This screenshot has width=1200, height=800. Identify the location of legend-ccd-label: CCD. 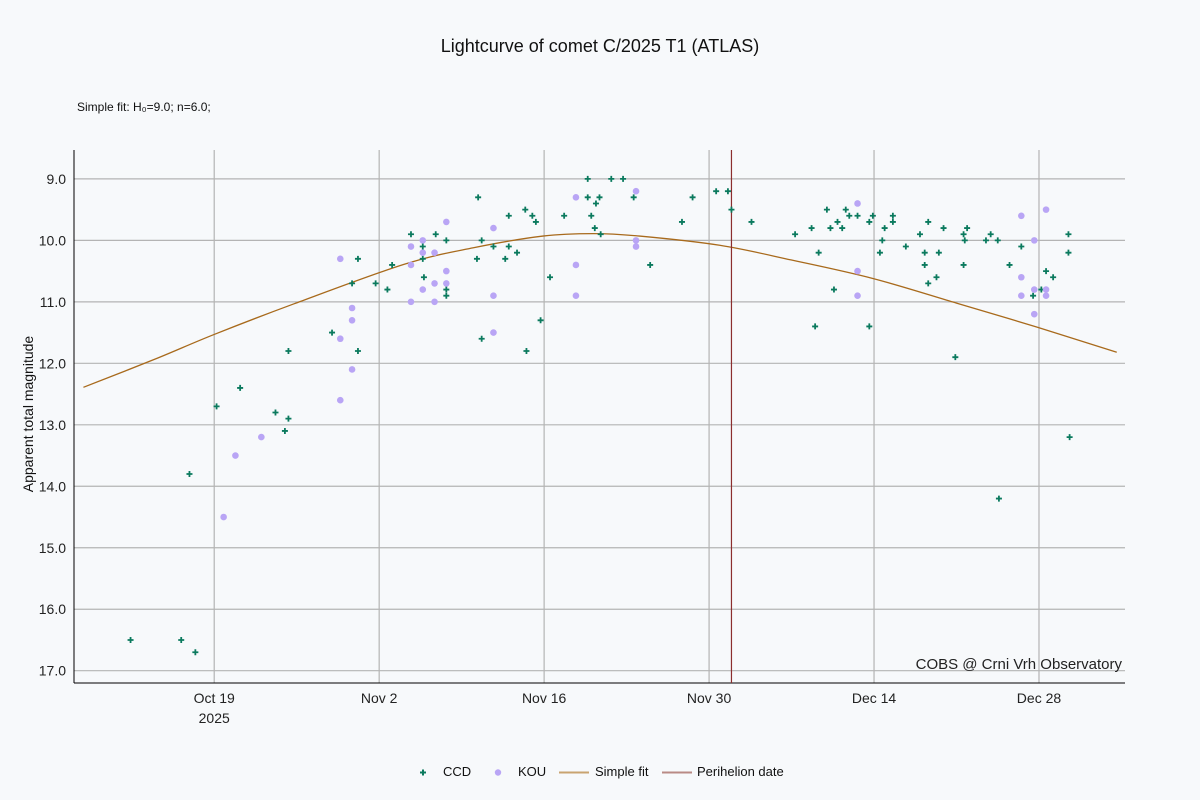
(457, 771).